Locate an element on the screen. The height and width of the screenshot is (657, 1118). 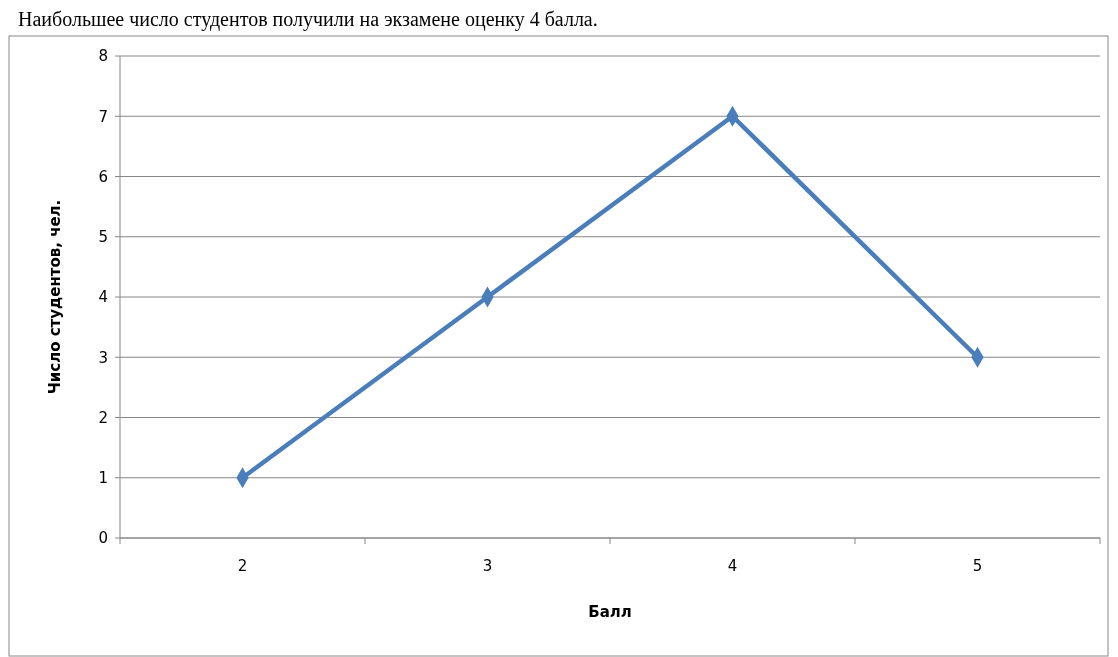
text: Наибольшее число студентов получили на экзамене оценку 4 балла. is located at coordinates (308, 19).